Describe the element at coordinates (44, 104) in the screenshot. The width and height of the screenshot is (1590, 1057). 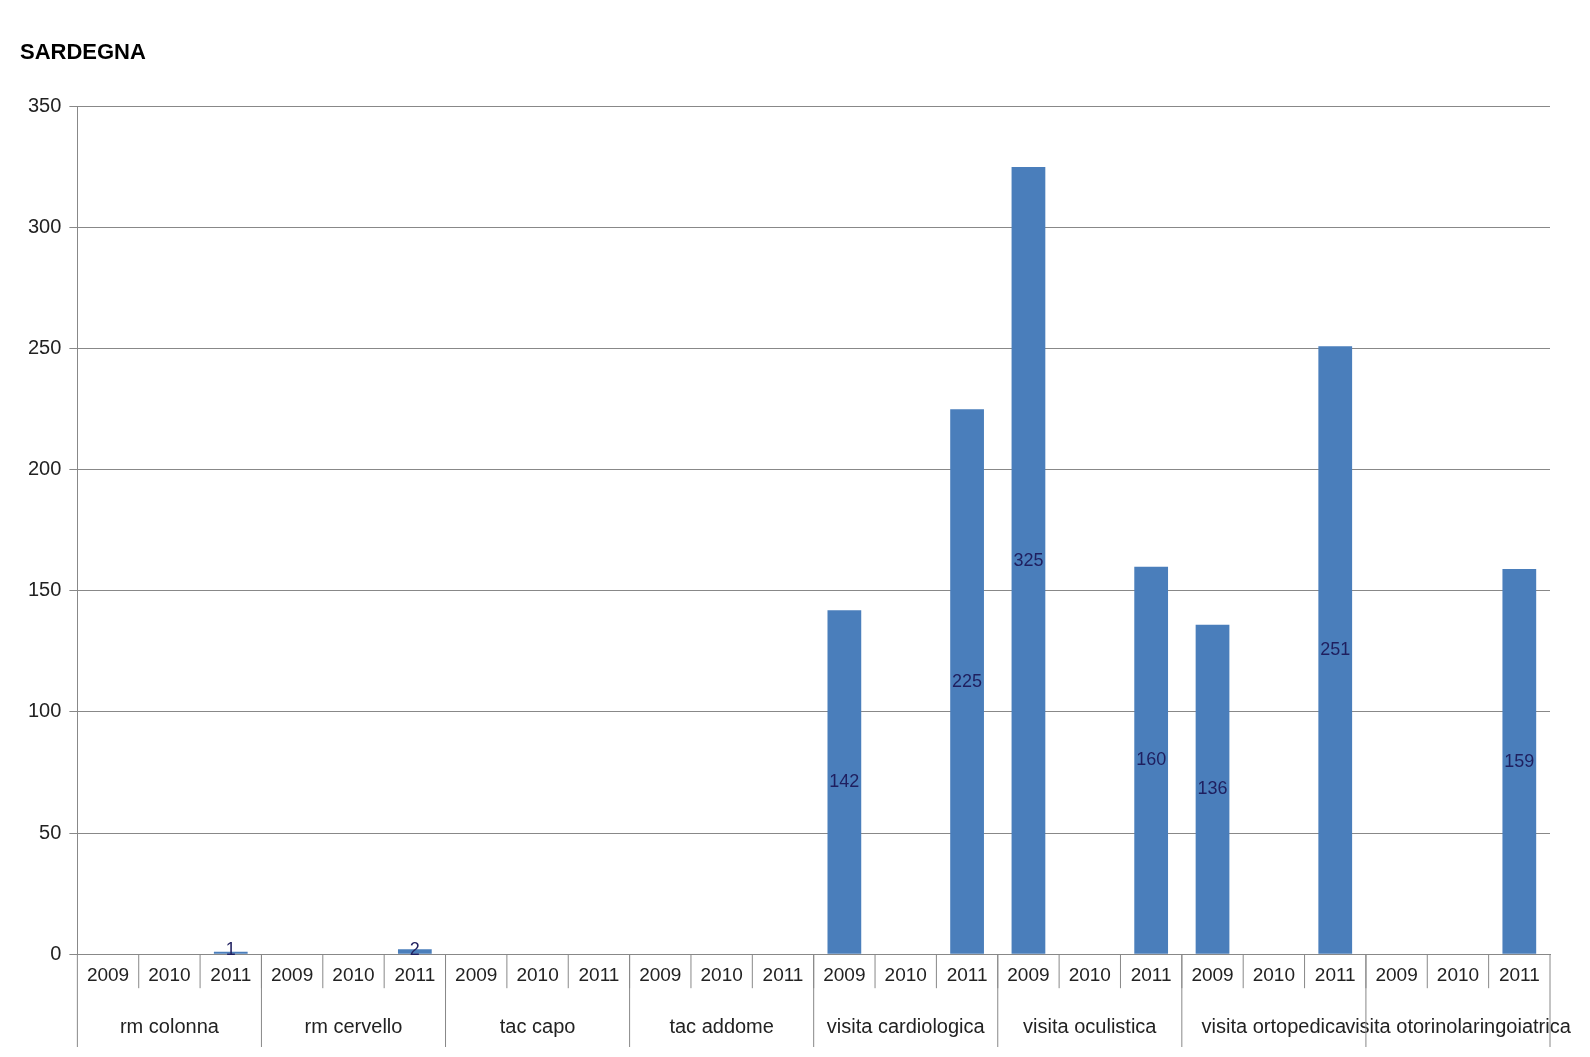
I see `y-tick-label: 350` at that location.